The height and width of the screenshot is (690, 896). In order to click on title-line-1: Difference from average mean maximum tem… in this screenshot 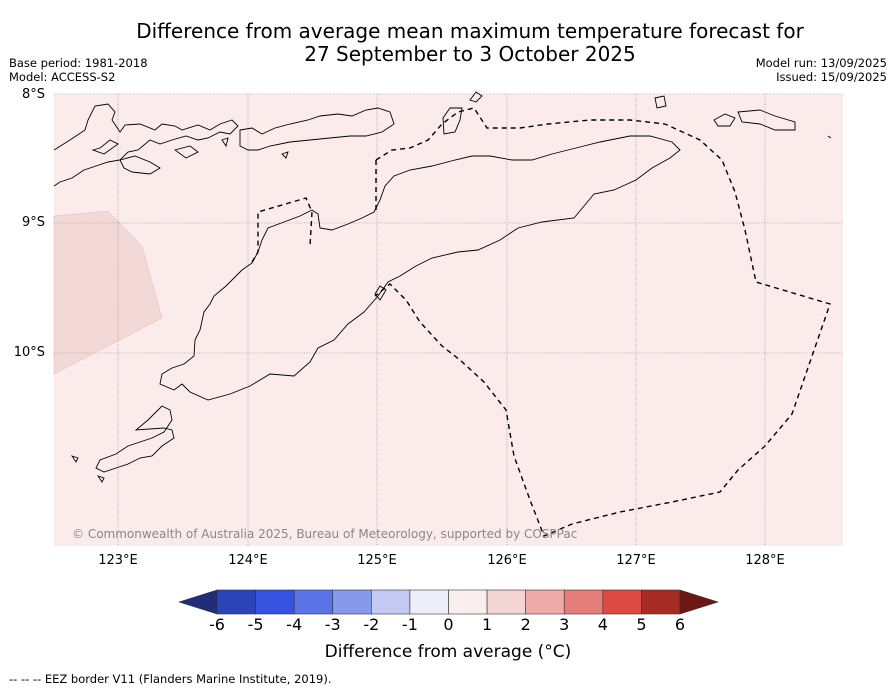, I will do `click(470, 31)`.